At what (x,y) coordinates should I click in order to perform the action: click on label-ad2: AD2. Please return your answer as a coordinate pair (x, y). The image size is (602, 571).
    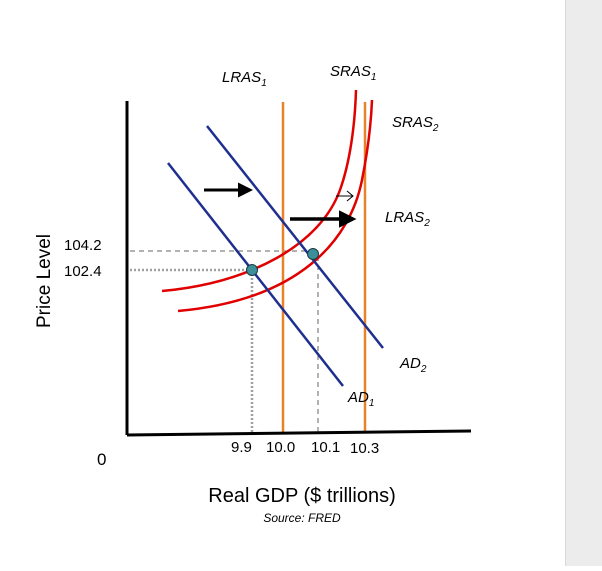
    Looking at the image, I should click on (413, 365).